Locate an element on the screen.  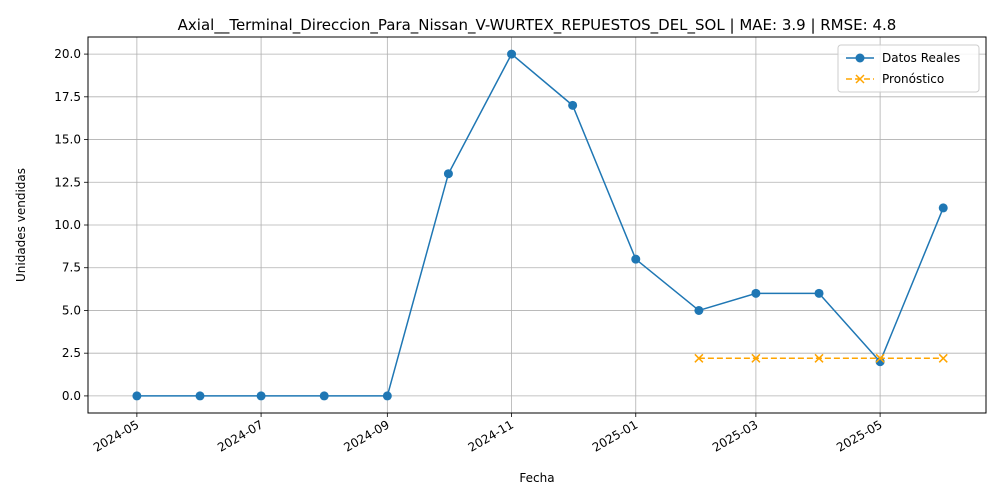
y-axis-label: Unidades vendidas is located at coordinates (21, 225).